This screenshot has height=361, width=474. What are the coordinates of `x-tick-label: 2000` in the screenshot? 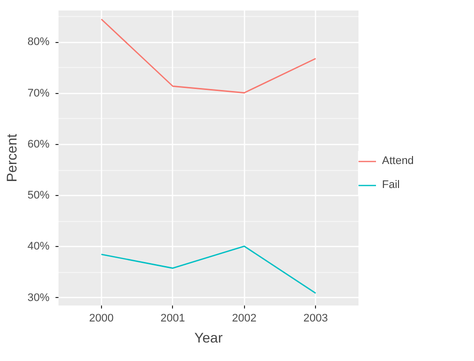 It's located at (101, 318).